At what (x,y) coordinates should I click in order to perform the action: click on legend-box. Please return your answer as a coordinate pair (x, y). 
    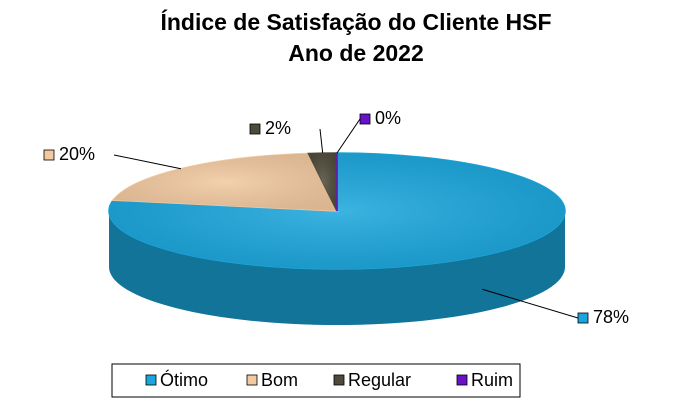
    Looking at the image, I should click on (316, 380).